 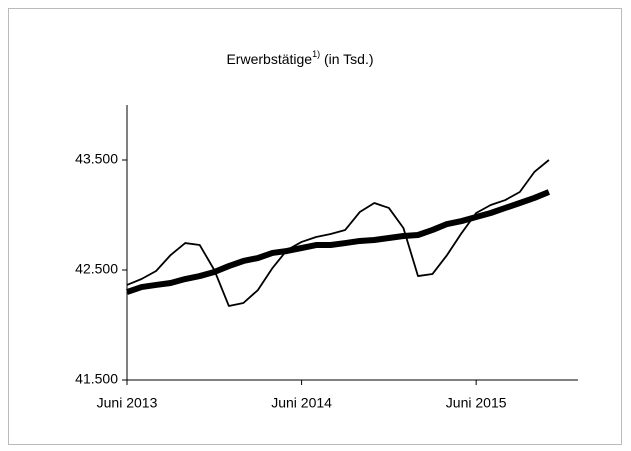 I want to click on y-tick-label: 43.500, so click(x=96, y=159).